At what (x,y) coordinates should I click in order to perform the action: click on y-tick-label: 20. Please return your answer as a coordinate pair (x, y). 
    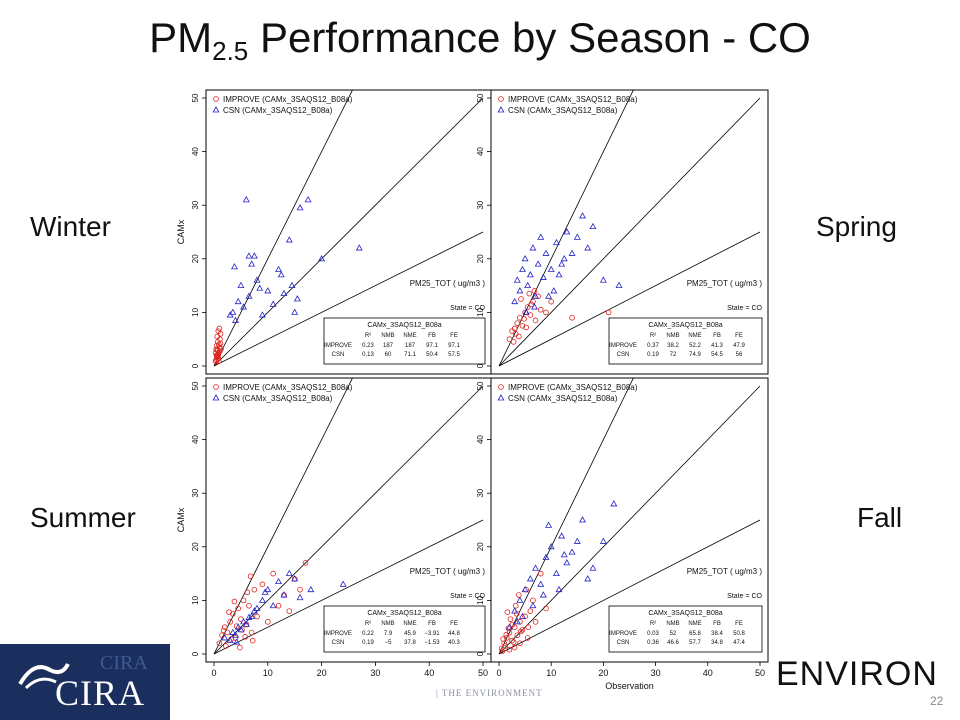
    Looking at the image, I should click on (195, 546).